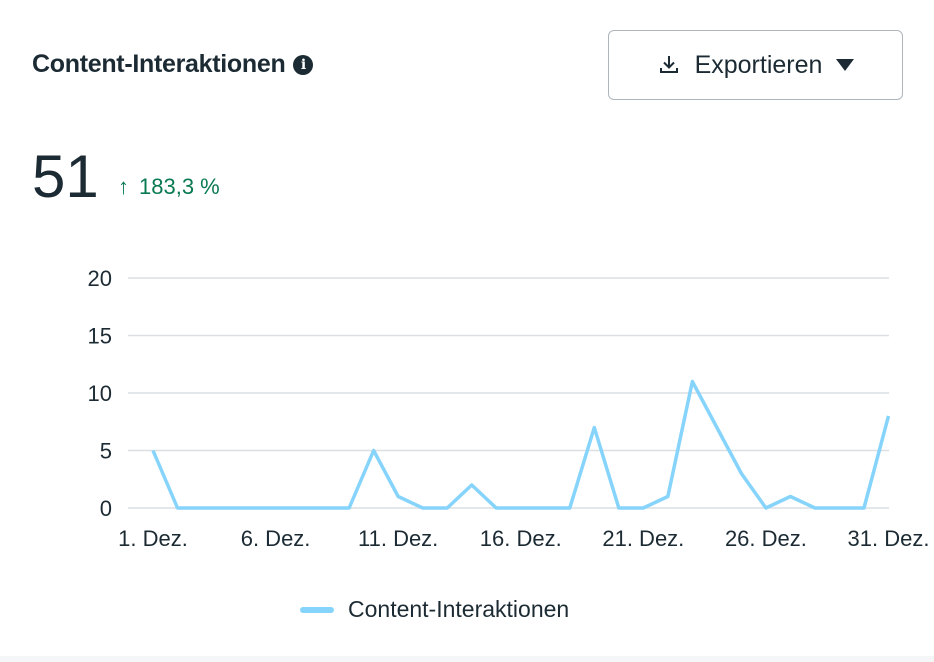  What do you see at coordinates (276, 538) in the screenshot?
I see `x-tick-label: 6. Dez.` at bounding box center [276, 538].